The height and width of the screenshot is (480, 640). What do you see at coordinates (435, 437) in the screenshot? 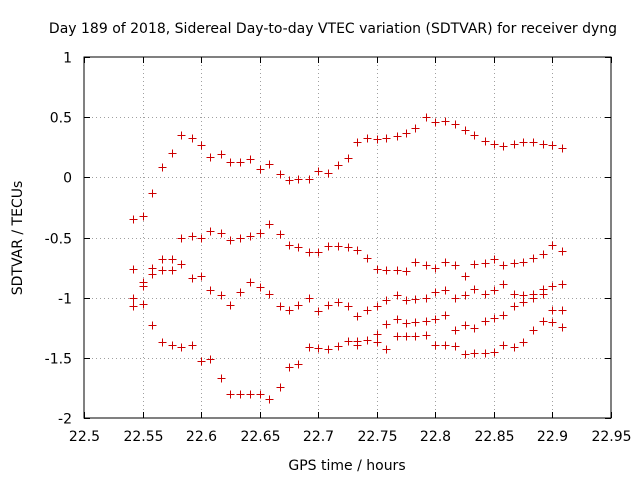
I see `x-tick-label: 22.8` at bounding box center [435, 437].